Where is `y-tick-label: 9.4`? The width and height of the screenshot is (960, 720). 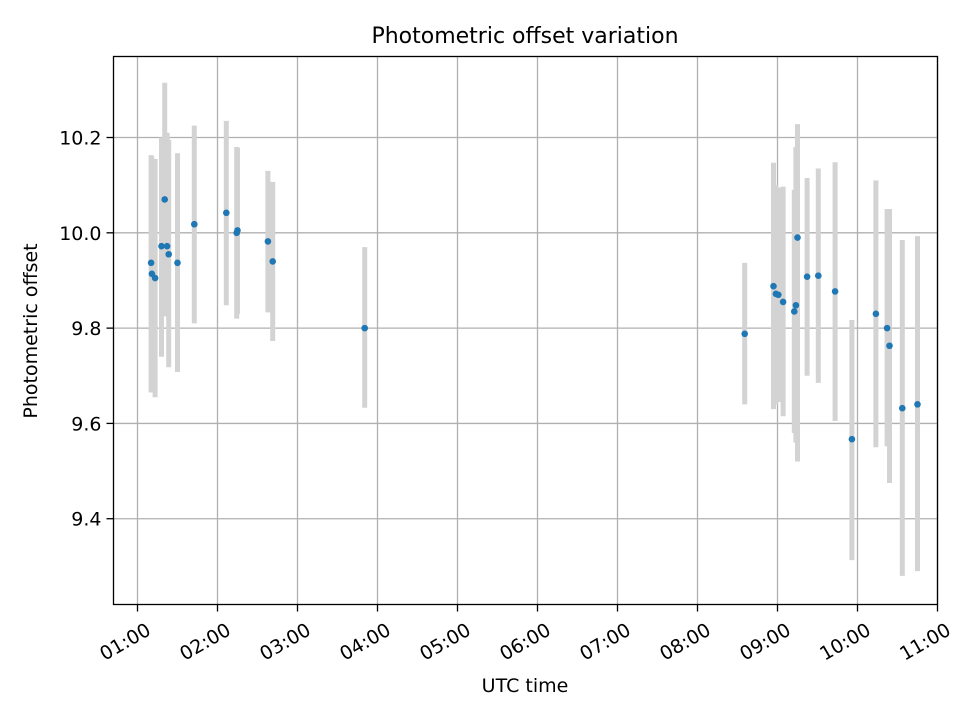 y-tick-label: 9.4 is located at coordinates (86, 520).